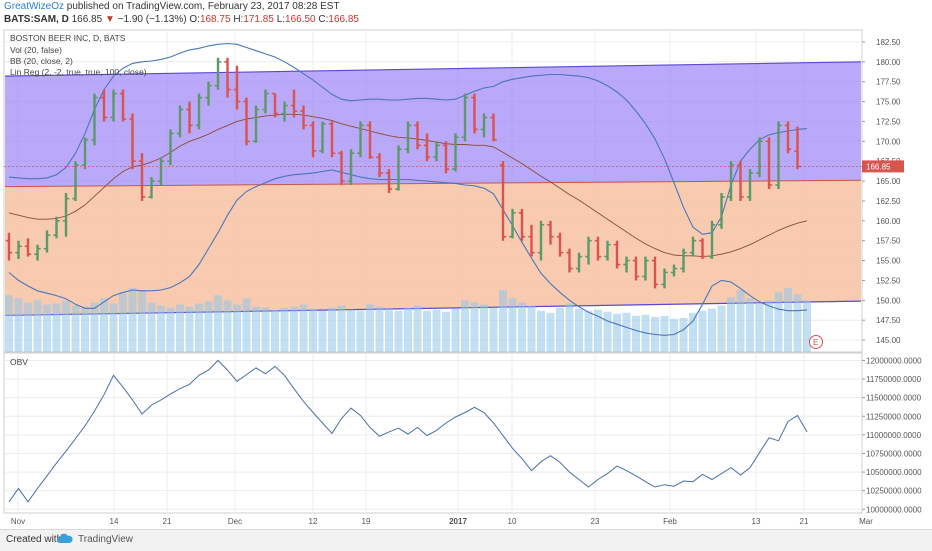 The width and height of the screenshot is (932, 551). What do you see at coordinates (41, 61) in the screenshot?
I see `legend-bb: BB (20, close, 2)` at bounding box center [41, 61].